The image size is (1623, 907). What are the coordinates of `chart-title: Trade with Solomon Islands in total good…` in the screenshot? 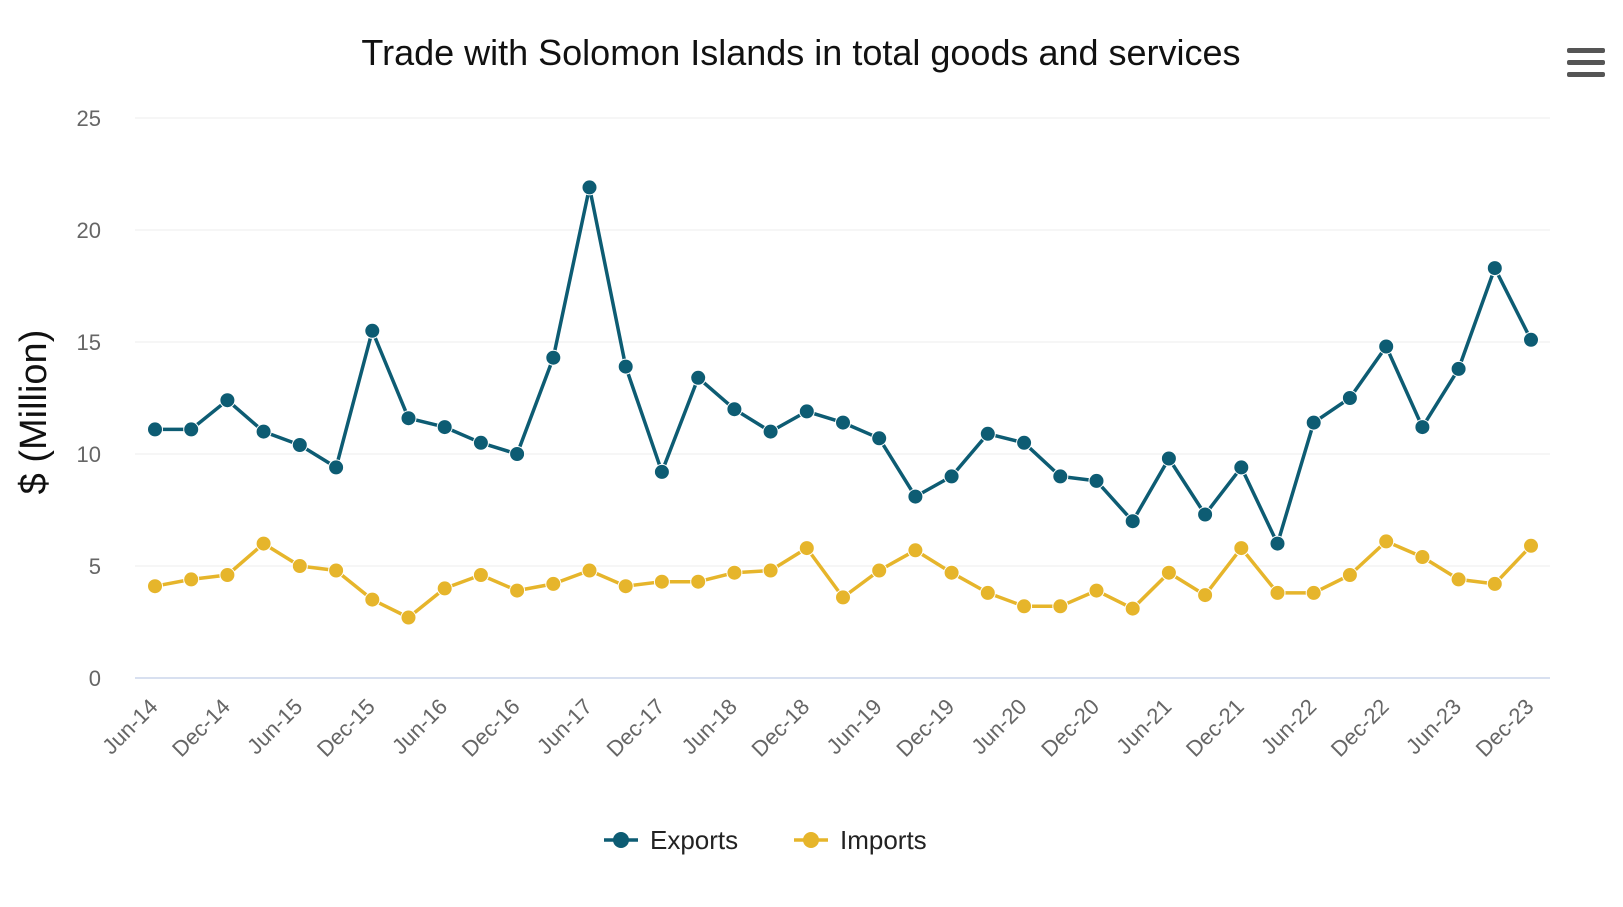 It's located at (800, 52).